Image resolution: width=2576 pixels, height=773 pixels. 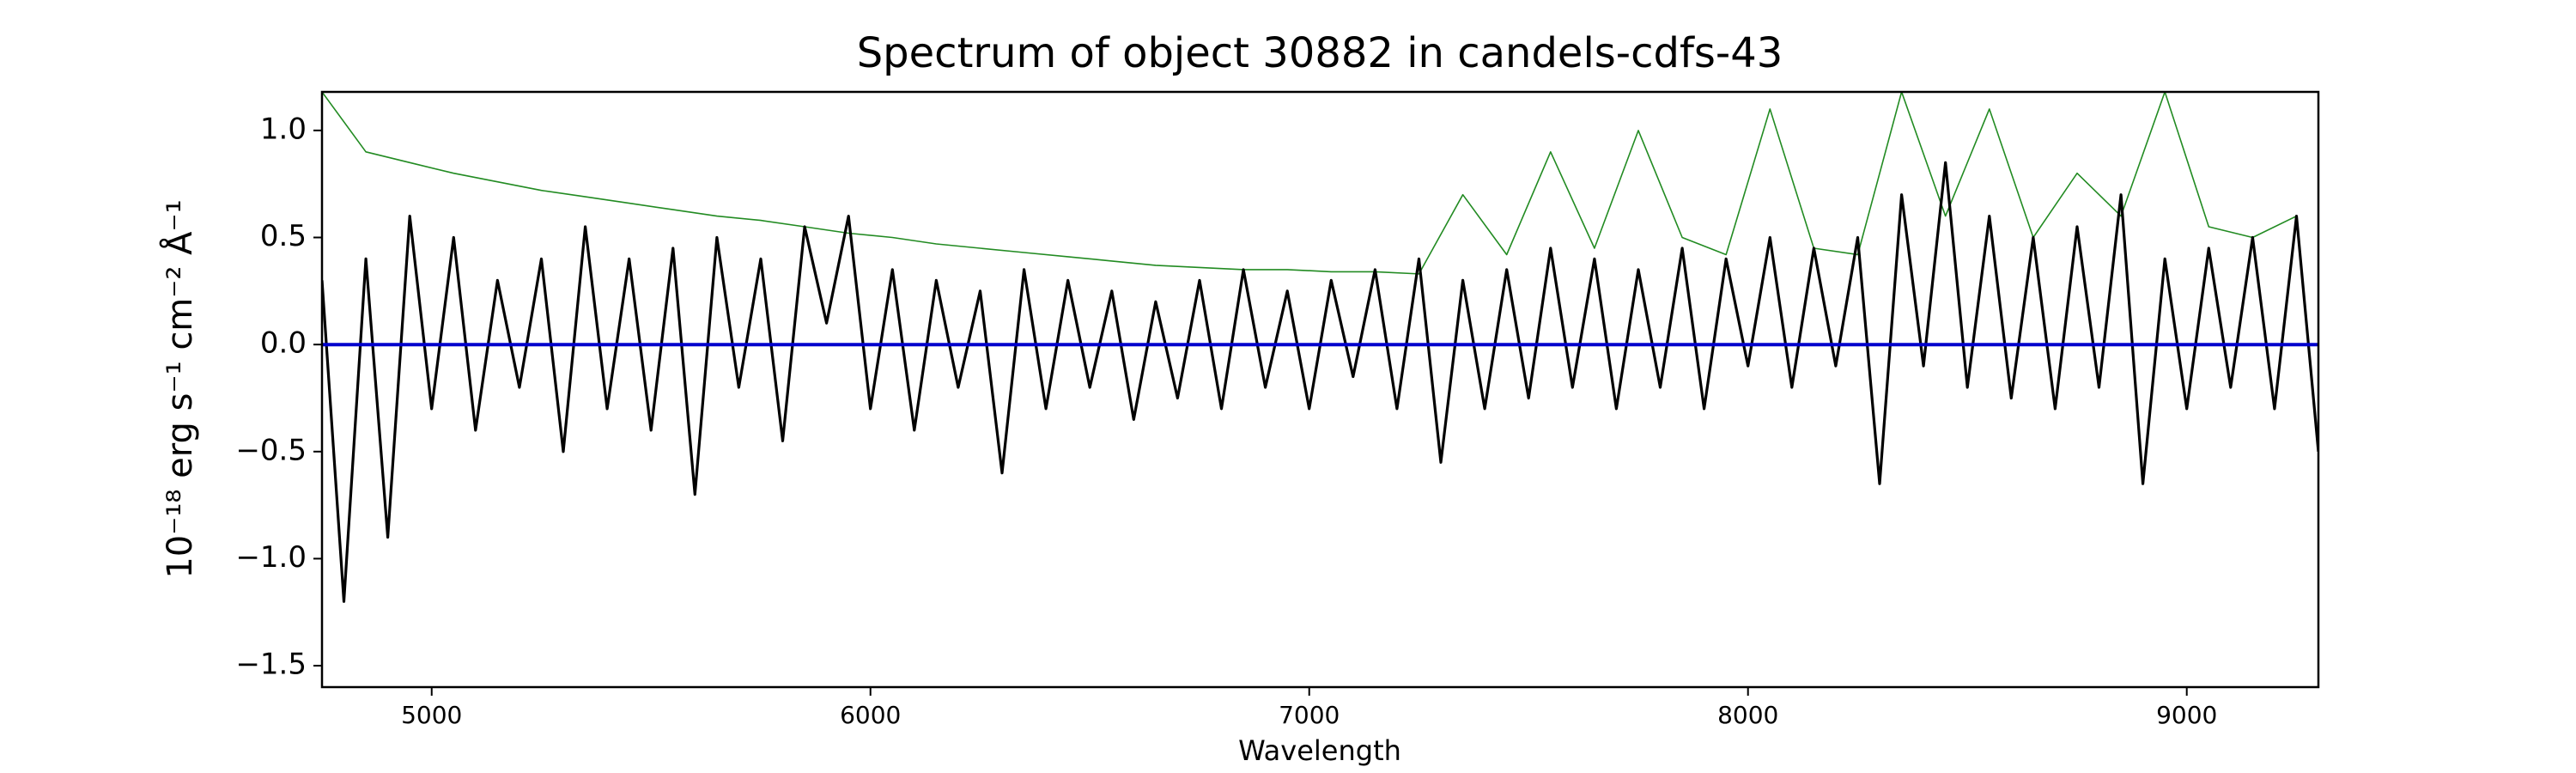 What do you see at coordinates (1319, 750) in the screenshot?
I see `x-axis-label: Wavelength` at bounding box center [1319, 750].